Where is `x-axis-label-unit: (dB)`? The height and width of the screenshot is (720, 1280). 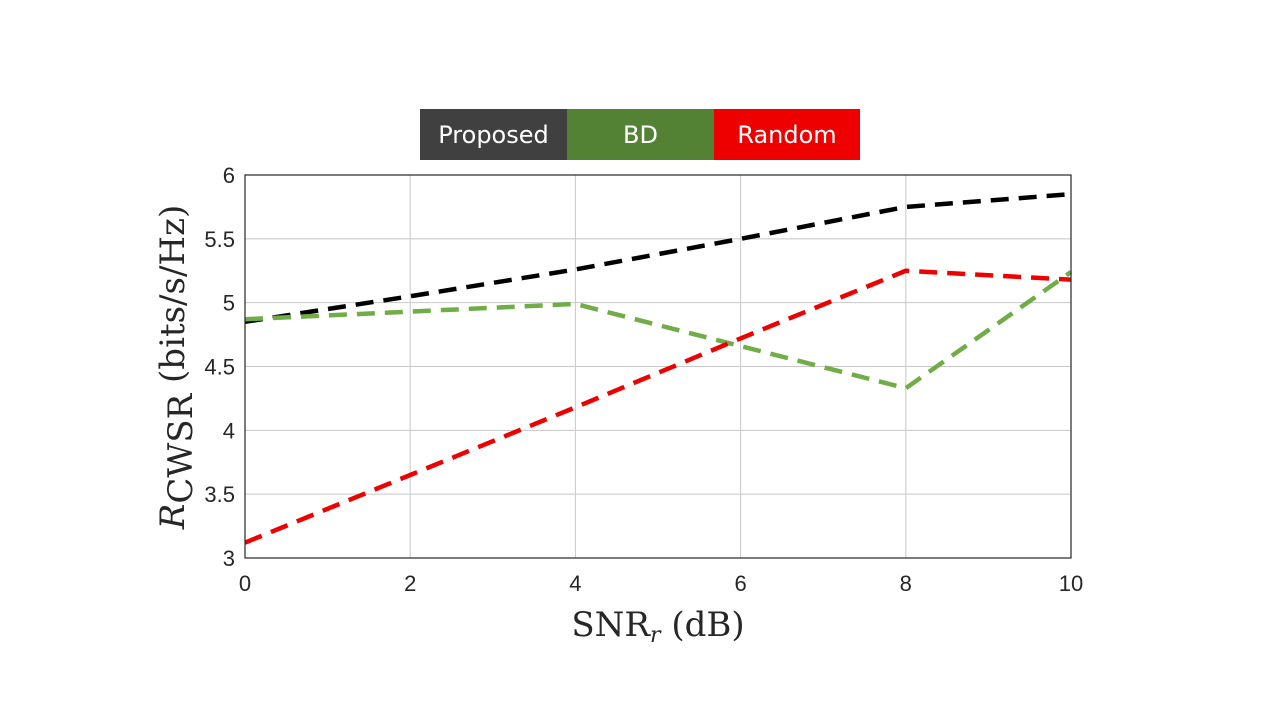 x-axis-label-unit: (dB) is located at coordinates (707, 625).